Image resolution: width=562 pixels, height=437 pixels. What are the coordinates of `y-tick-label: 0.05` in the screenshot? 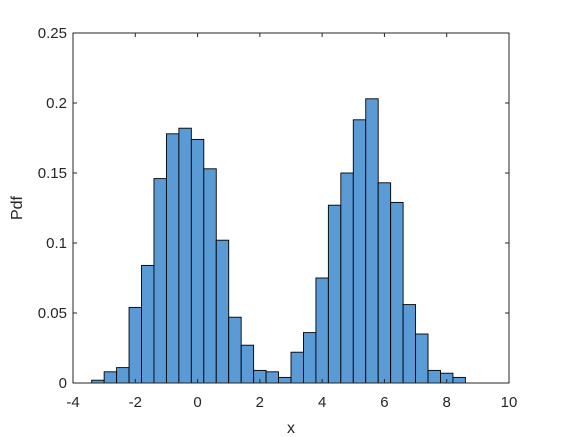 It's located at (52, 313).